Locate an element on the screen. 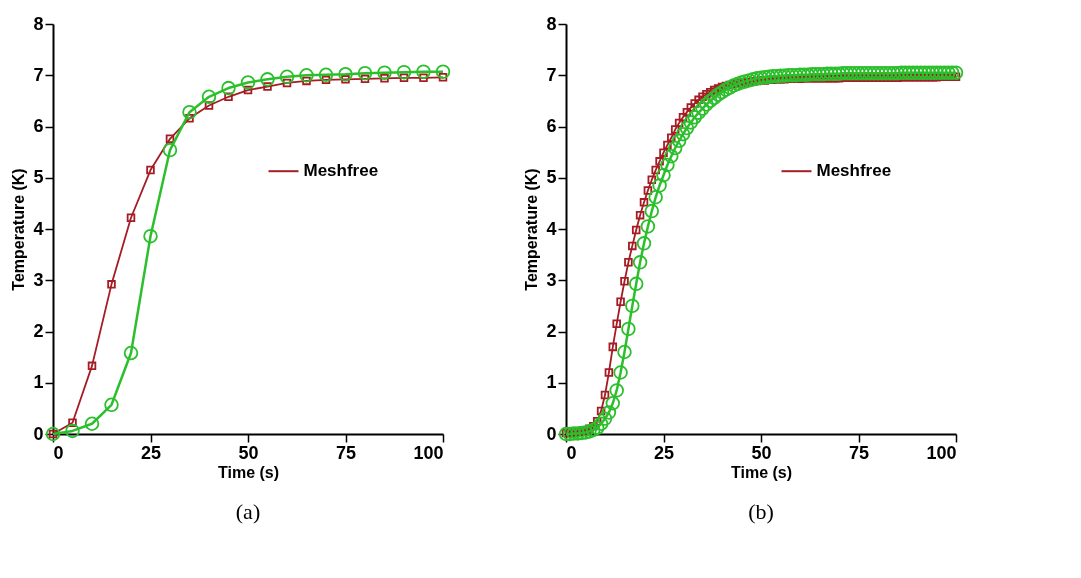 This screenshot has width=1081, height=578. text: (a) is located at coordinates (248, 511).